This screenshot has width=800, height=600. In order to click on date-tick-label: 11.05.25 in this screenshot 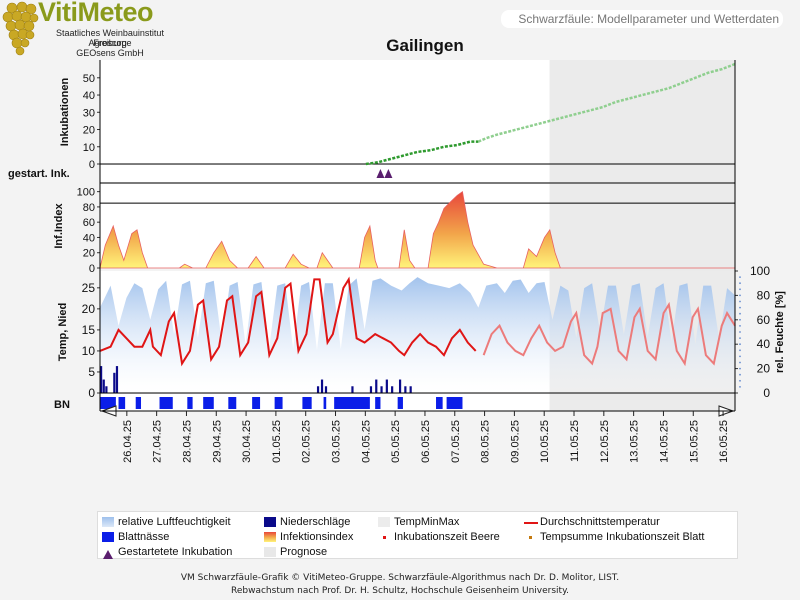, I will do `click(575, 441)`.